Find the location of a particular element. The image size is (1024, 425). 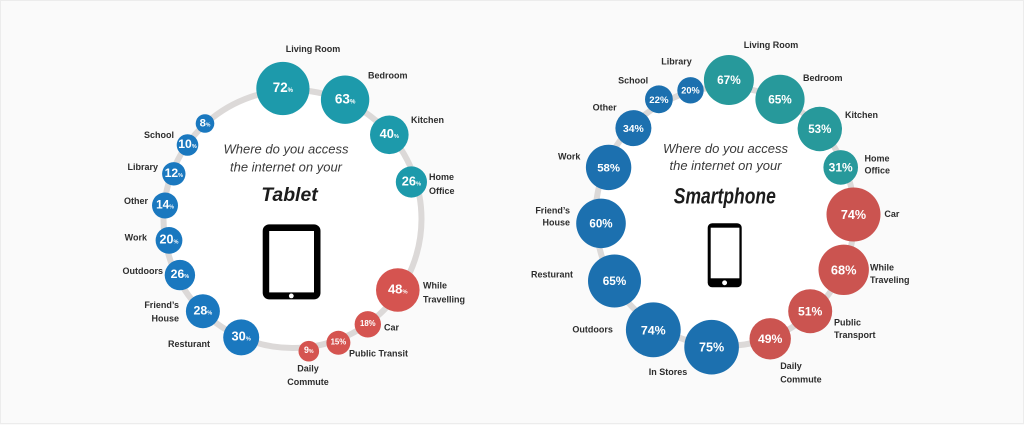

svg-text: Public is located at coordinates (847, 323).